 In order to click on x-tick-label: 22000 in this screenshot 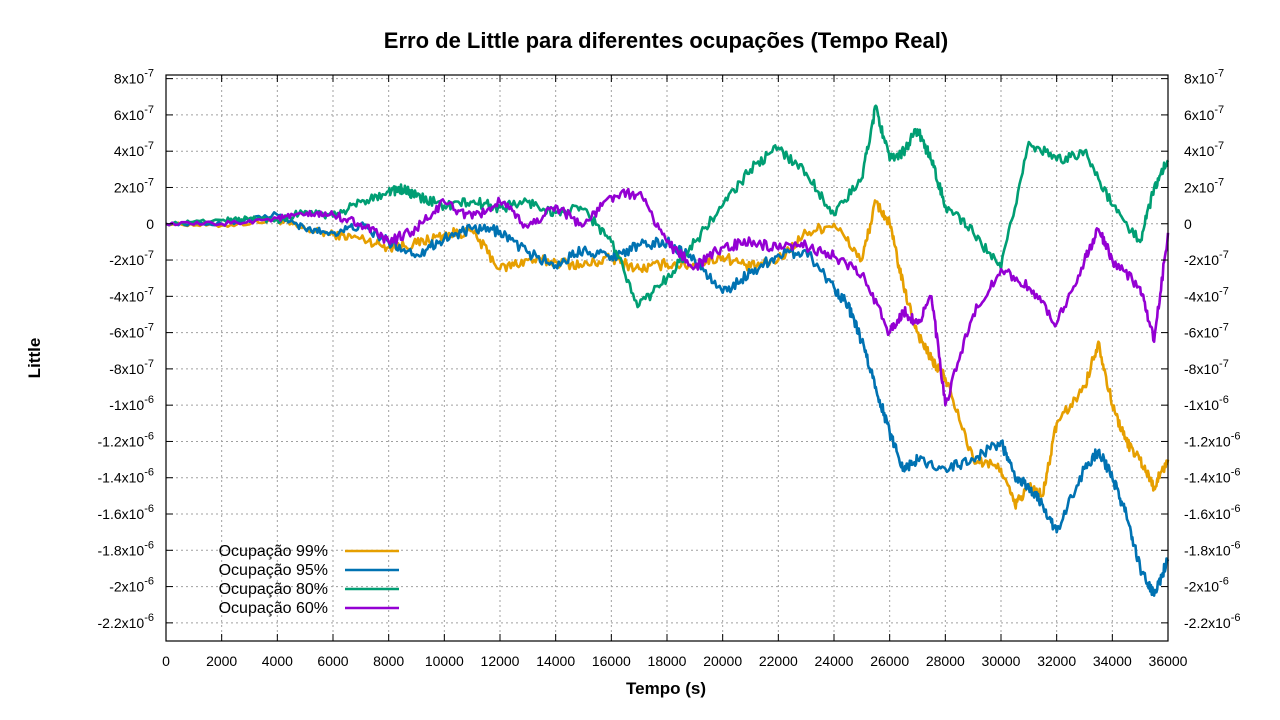, I will do `click(778, 661)`.